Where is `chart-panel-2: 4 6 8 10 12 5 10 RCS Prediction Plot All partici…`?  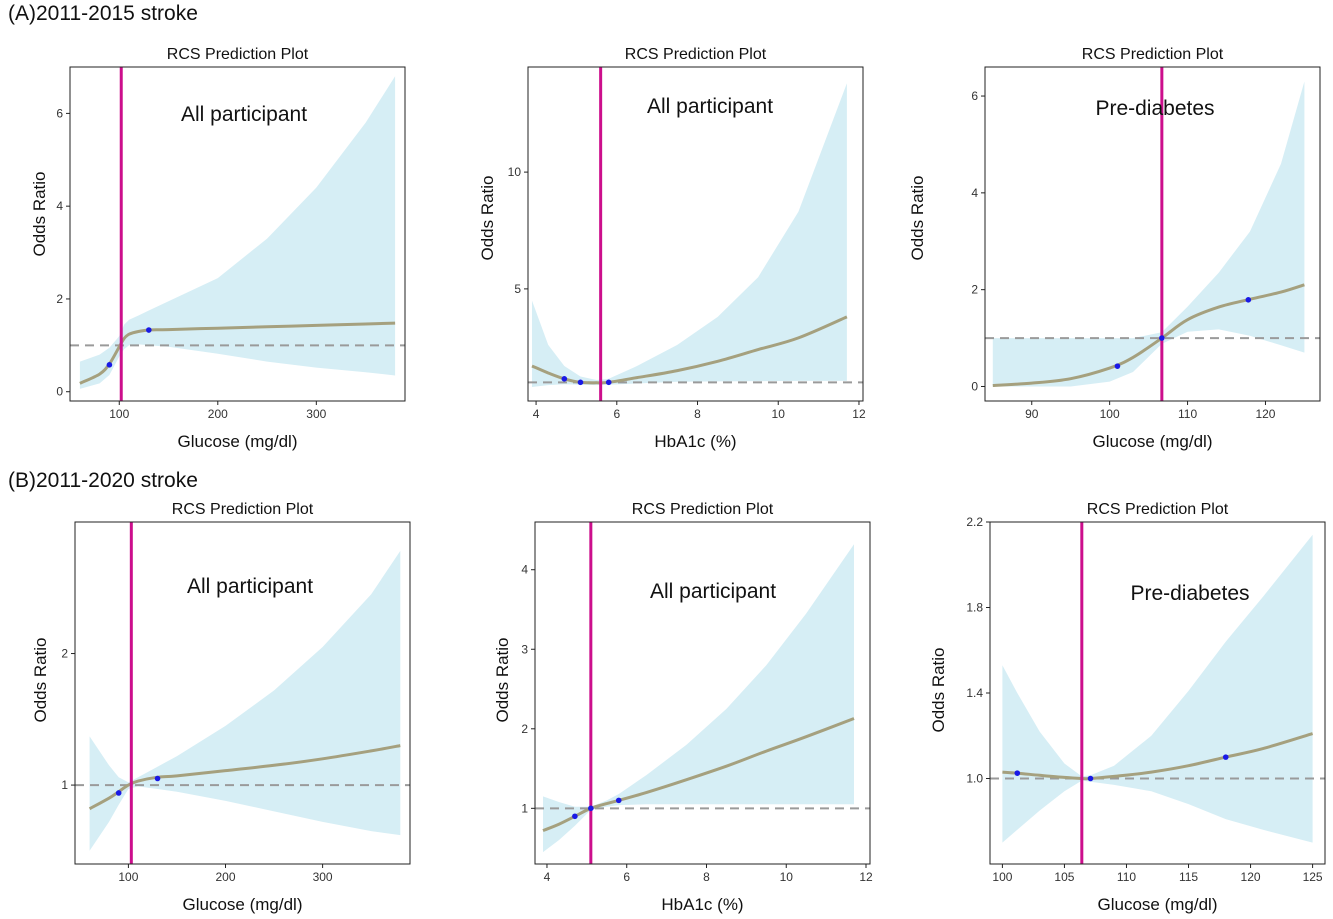 chart-panel-2: 4 6 8 10 12 5 10 RCS Prediction Plot All partici… is located at coordinates (672, 248).